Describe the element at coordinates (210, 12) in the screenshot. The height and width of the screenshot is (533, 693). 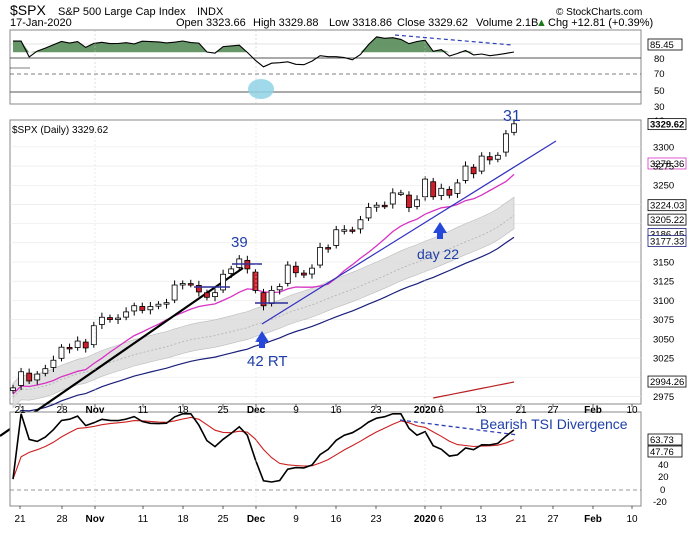
I see `exchange: INDX` at that location.